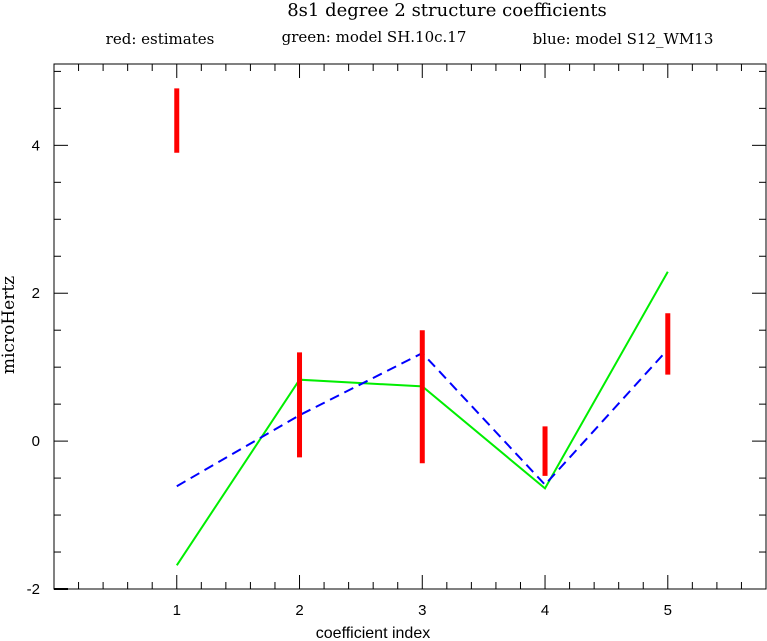 This screenshot has height=641, width=767. Describe the element at coordinates (33, 589) in the screenshot. I see `y-tick-label: -2` at that location.